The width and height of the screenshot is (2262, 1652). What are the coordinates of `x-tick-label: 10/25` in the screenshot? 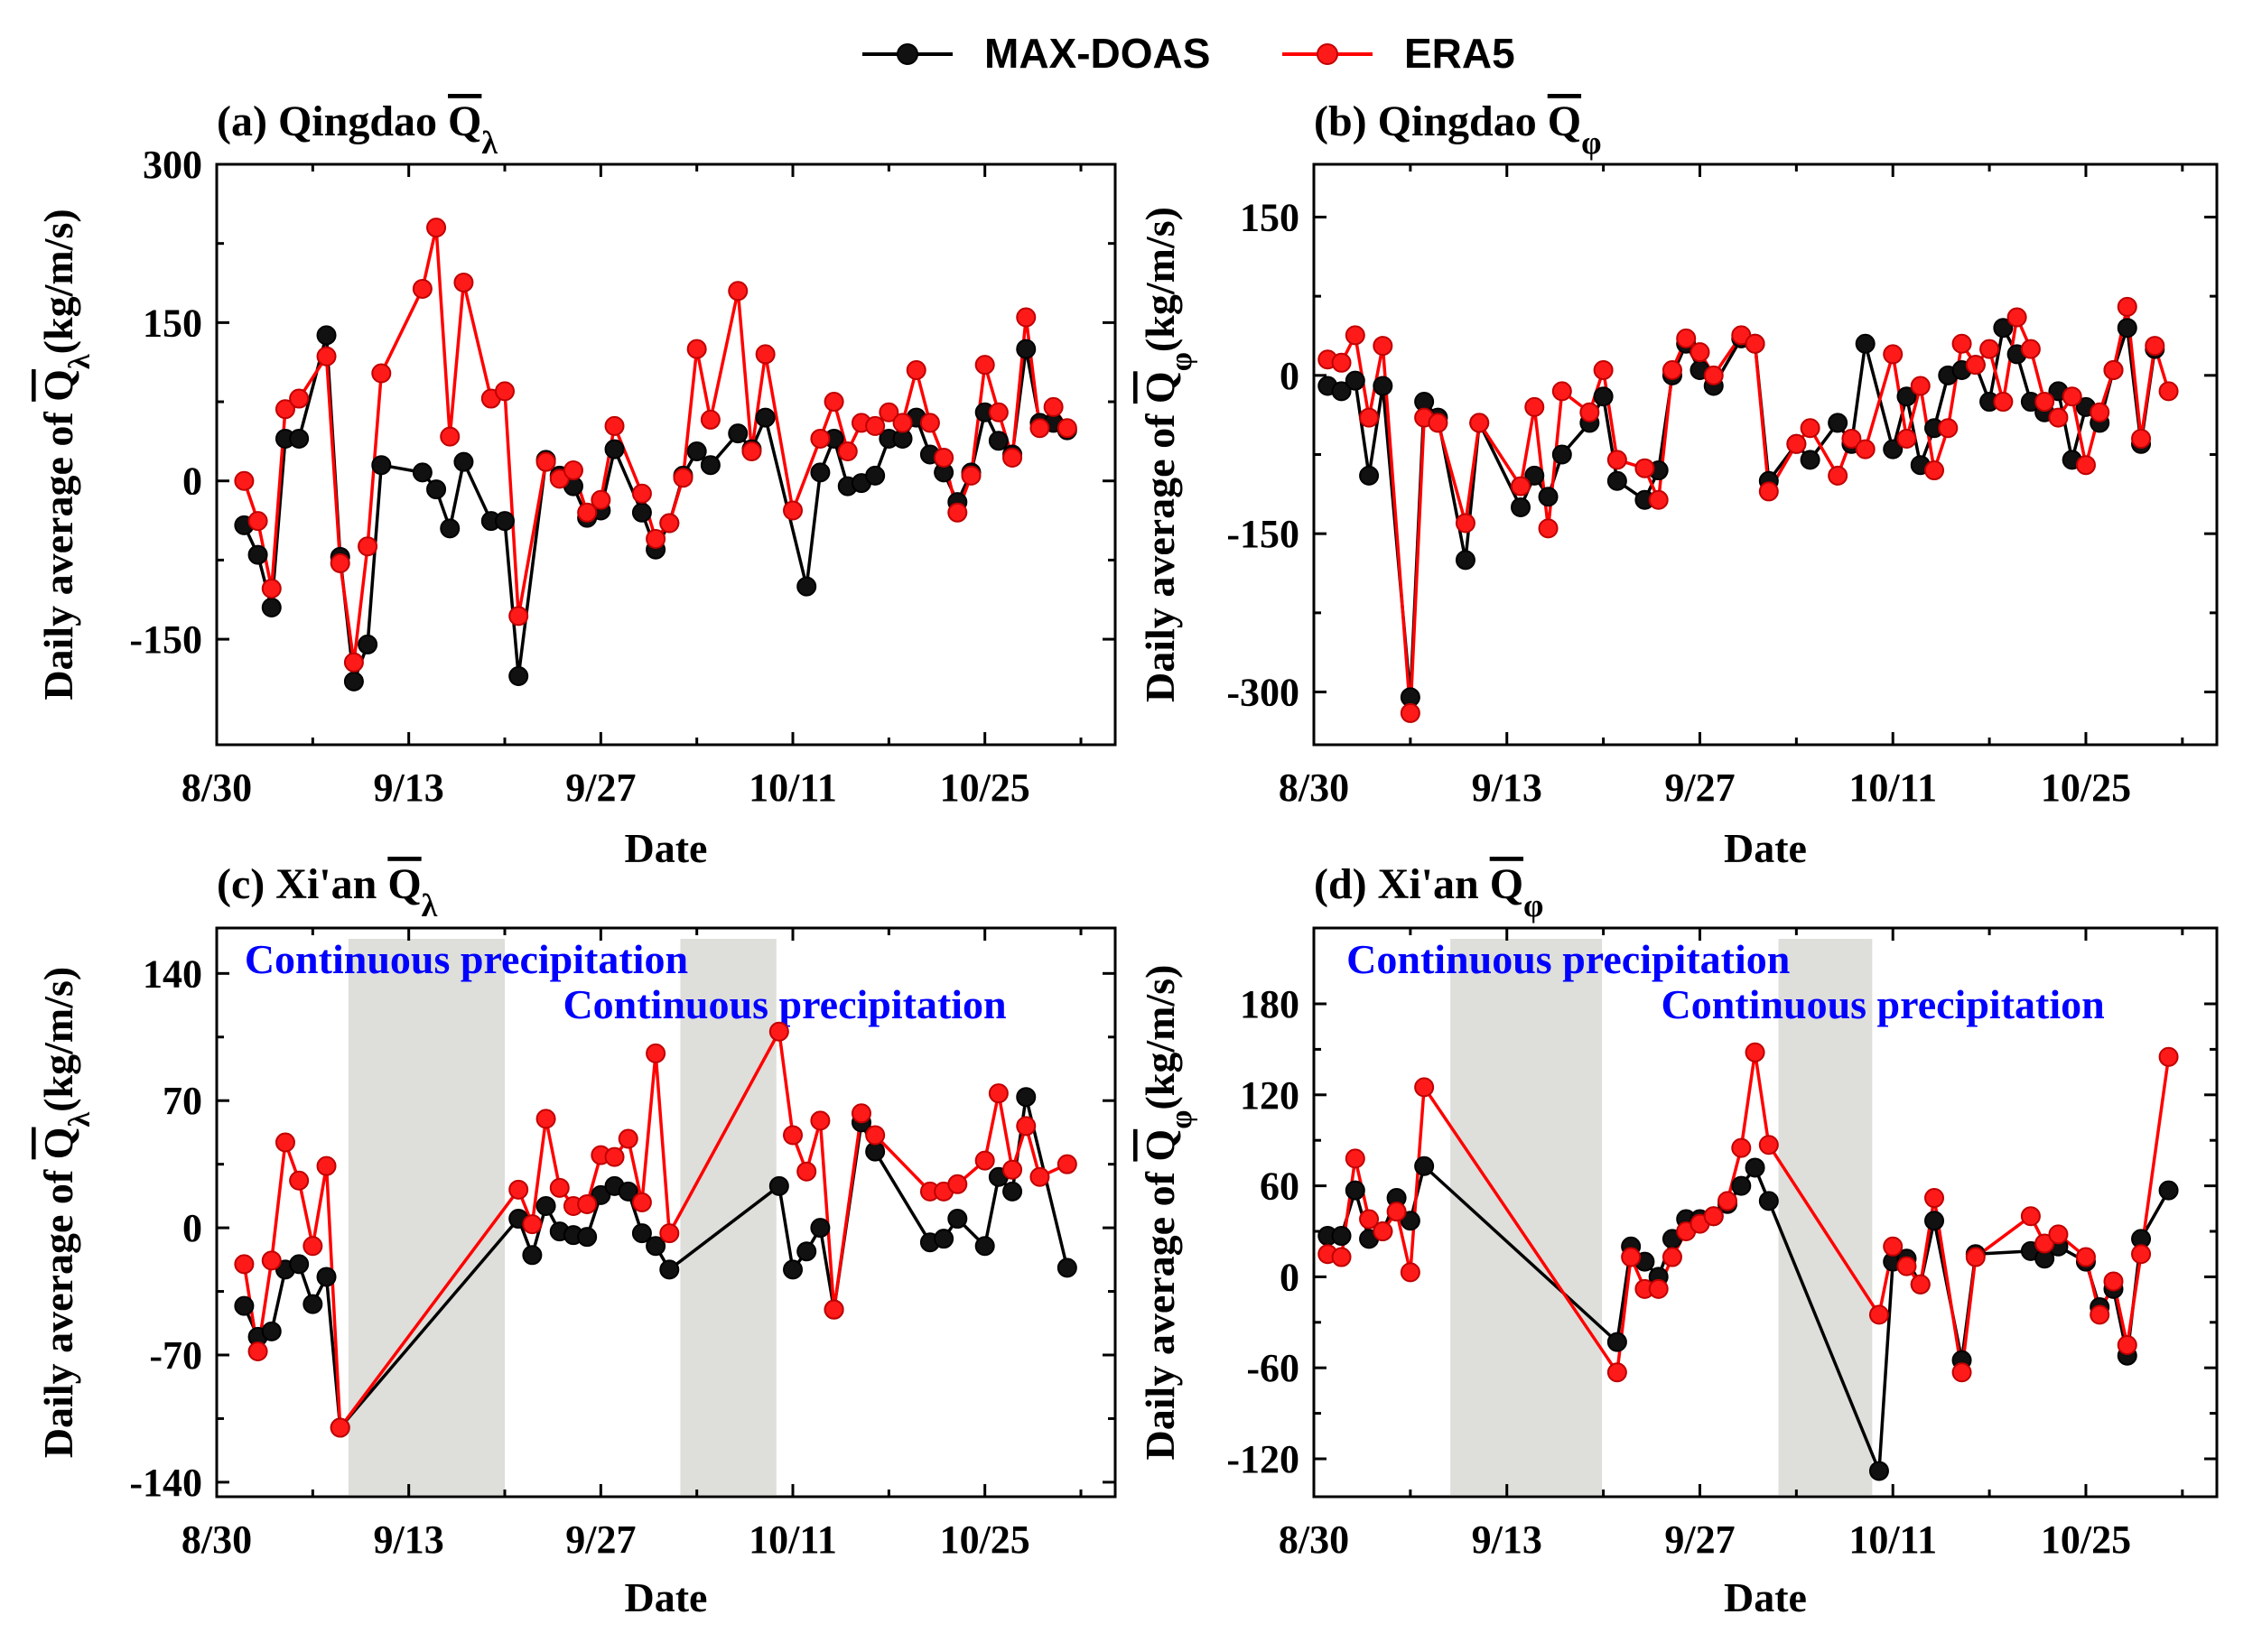 It's located at (985, 1539).